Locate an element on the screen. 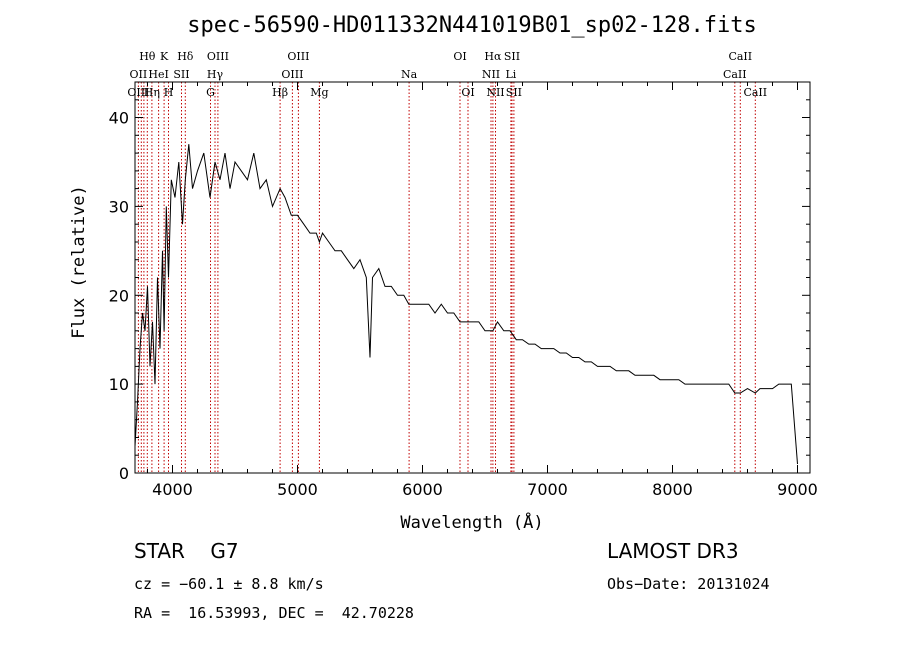  spectral-line-label: Hδ is located at coordinates (185, 56).